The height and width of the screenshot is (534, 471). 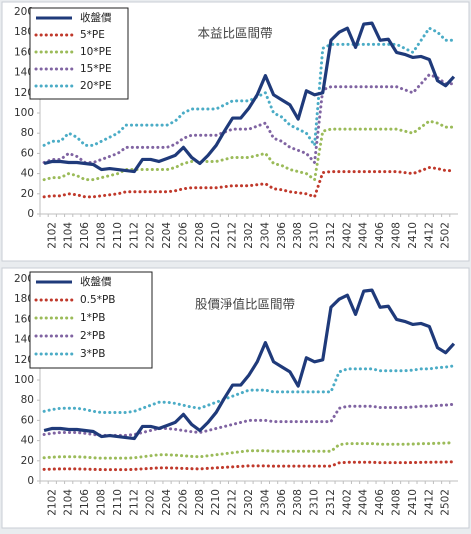 What do you see at coordinates (96, 86) in the screenshot?
I see `legend-label: 20*PE` at bounding box center [96, 86].